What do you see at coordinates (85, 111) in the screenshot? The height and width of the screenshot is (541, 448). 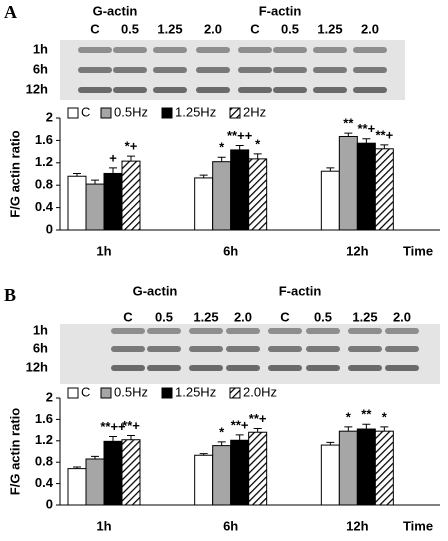 I see `legend-label: C` at bounding box center [85, 111].